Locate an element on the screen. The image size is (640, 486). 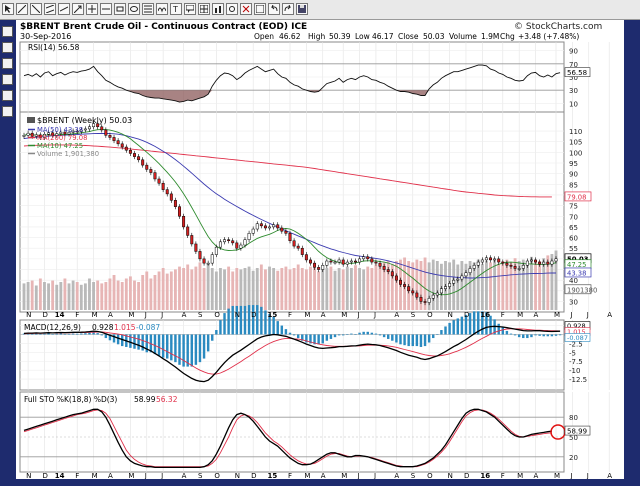
cycle-tool-icon is located at coordinates (162, 9).